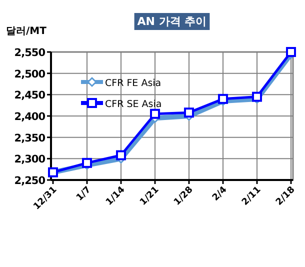 This screenshot has height=267, width=305. Describe the element at coordinates (133, 104) in the screenshot. I see `legend-label: CFR SE Asia` at that location.